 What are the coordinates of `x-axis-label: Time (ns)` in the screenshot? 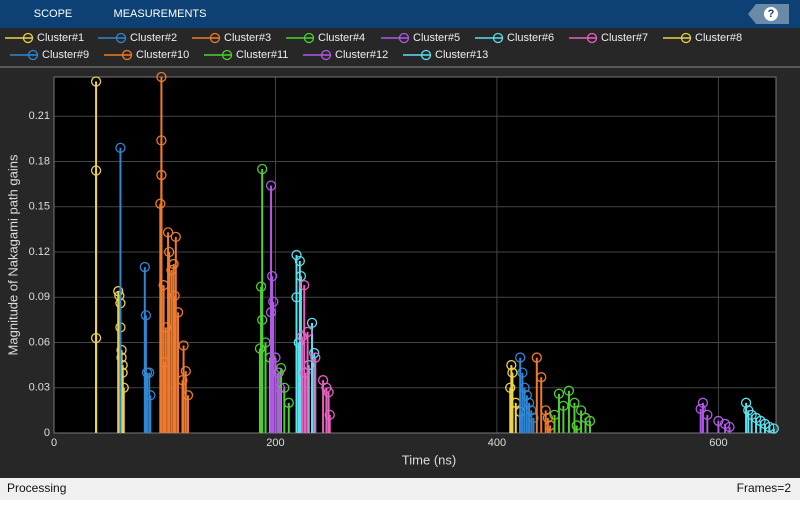 It's located at (429, 459).